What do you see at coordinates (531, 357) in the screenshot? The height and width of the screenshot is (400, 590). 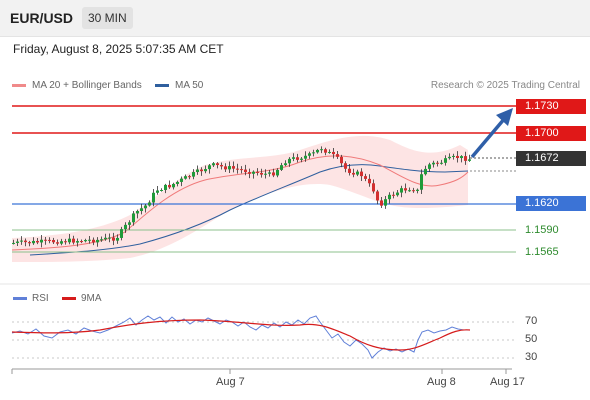 I see `rsi-axis-30: 30` at bounding box center [531, 357].